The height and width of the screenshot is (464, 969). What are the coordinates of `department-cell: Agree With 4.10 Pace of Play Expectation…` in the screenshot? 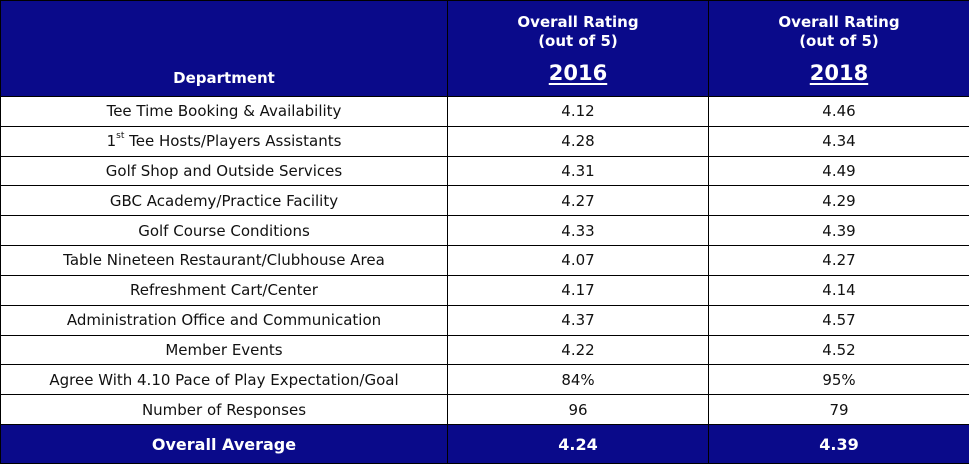 It's located at (224, 380).